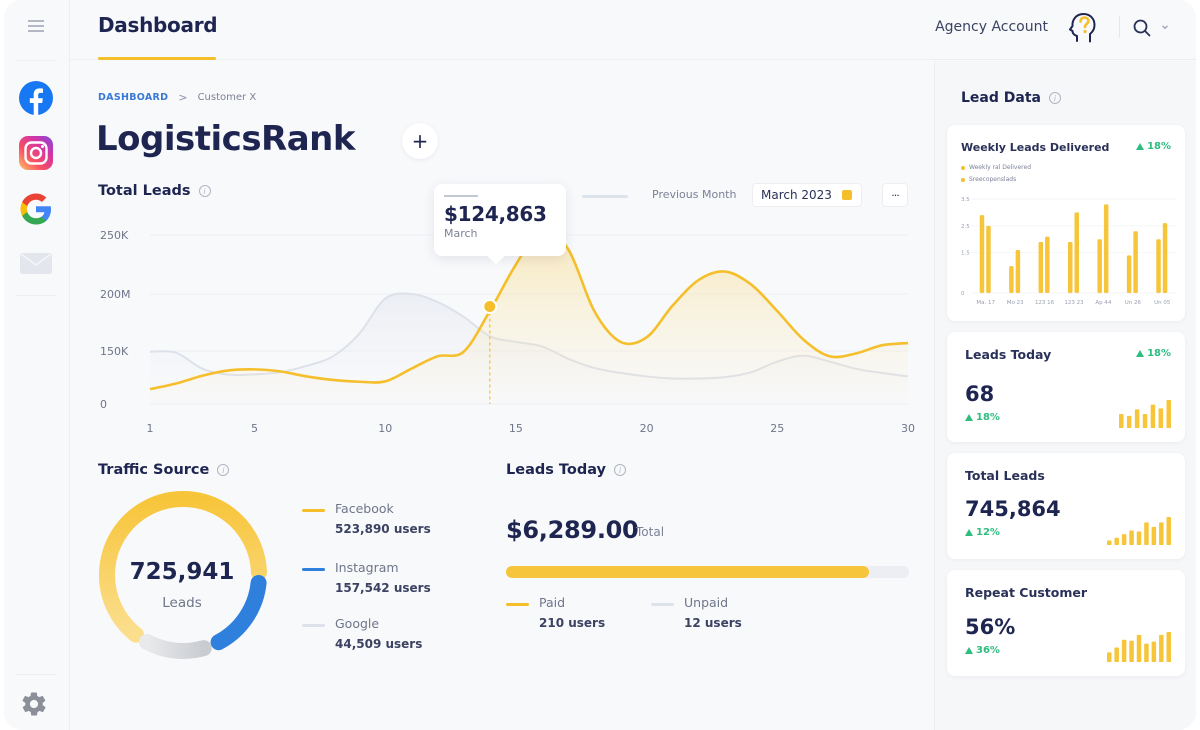 This screenshot has width=1200, height=730. Describe the element at coordinates (1165, 27) in the screenshot. I see `chevron-down-icon` at that location.